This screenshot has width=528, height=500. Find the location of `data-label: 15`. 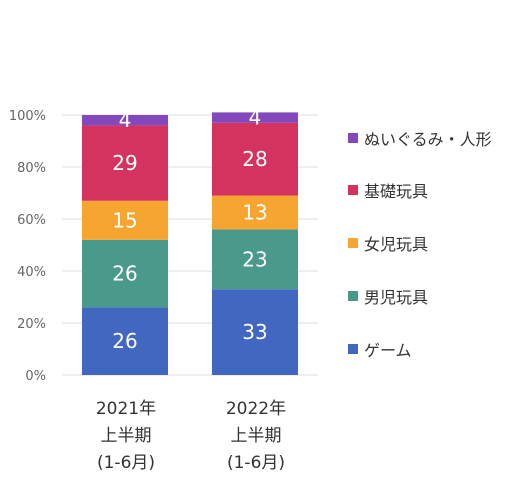

data-label: 15 is located at coordinates (124, 220).